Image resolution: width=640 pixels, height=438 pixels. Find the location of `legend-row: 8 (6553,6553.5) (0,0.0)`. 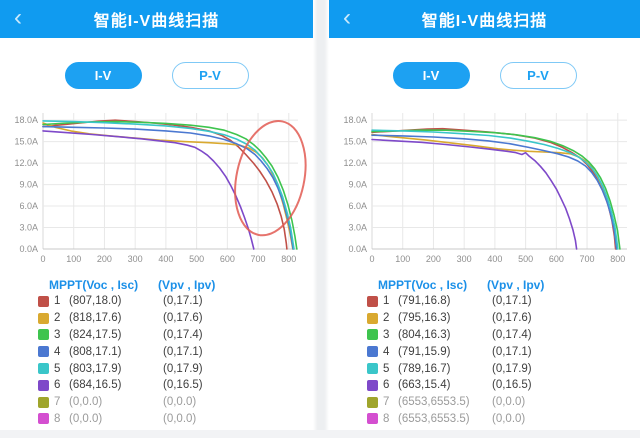

legend-row: 8 (6553,6553.5) (0,0.0) is located at coordinates (484, 419).